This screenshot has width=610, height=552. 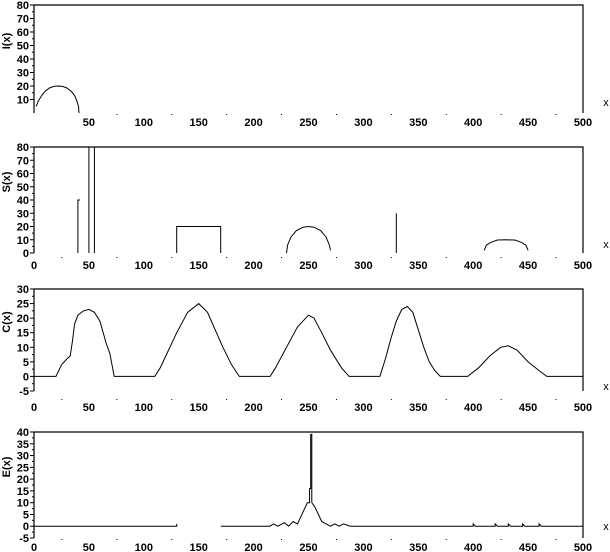 I want to click on y-axis-label: E(x), so click(x=7, y=466).